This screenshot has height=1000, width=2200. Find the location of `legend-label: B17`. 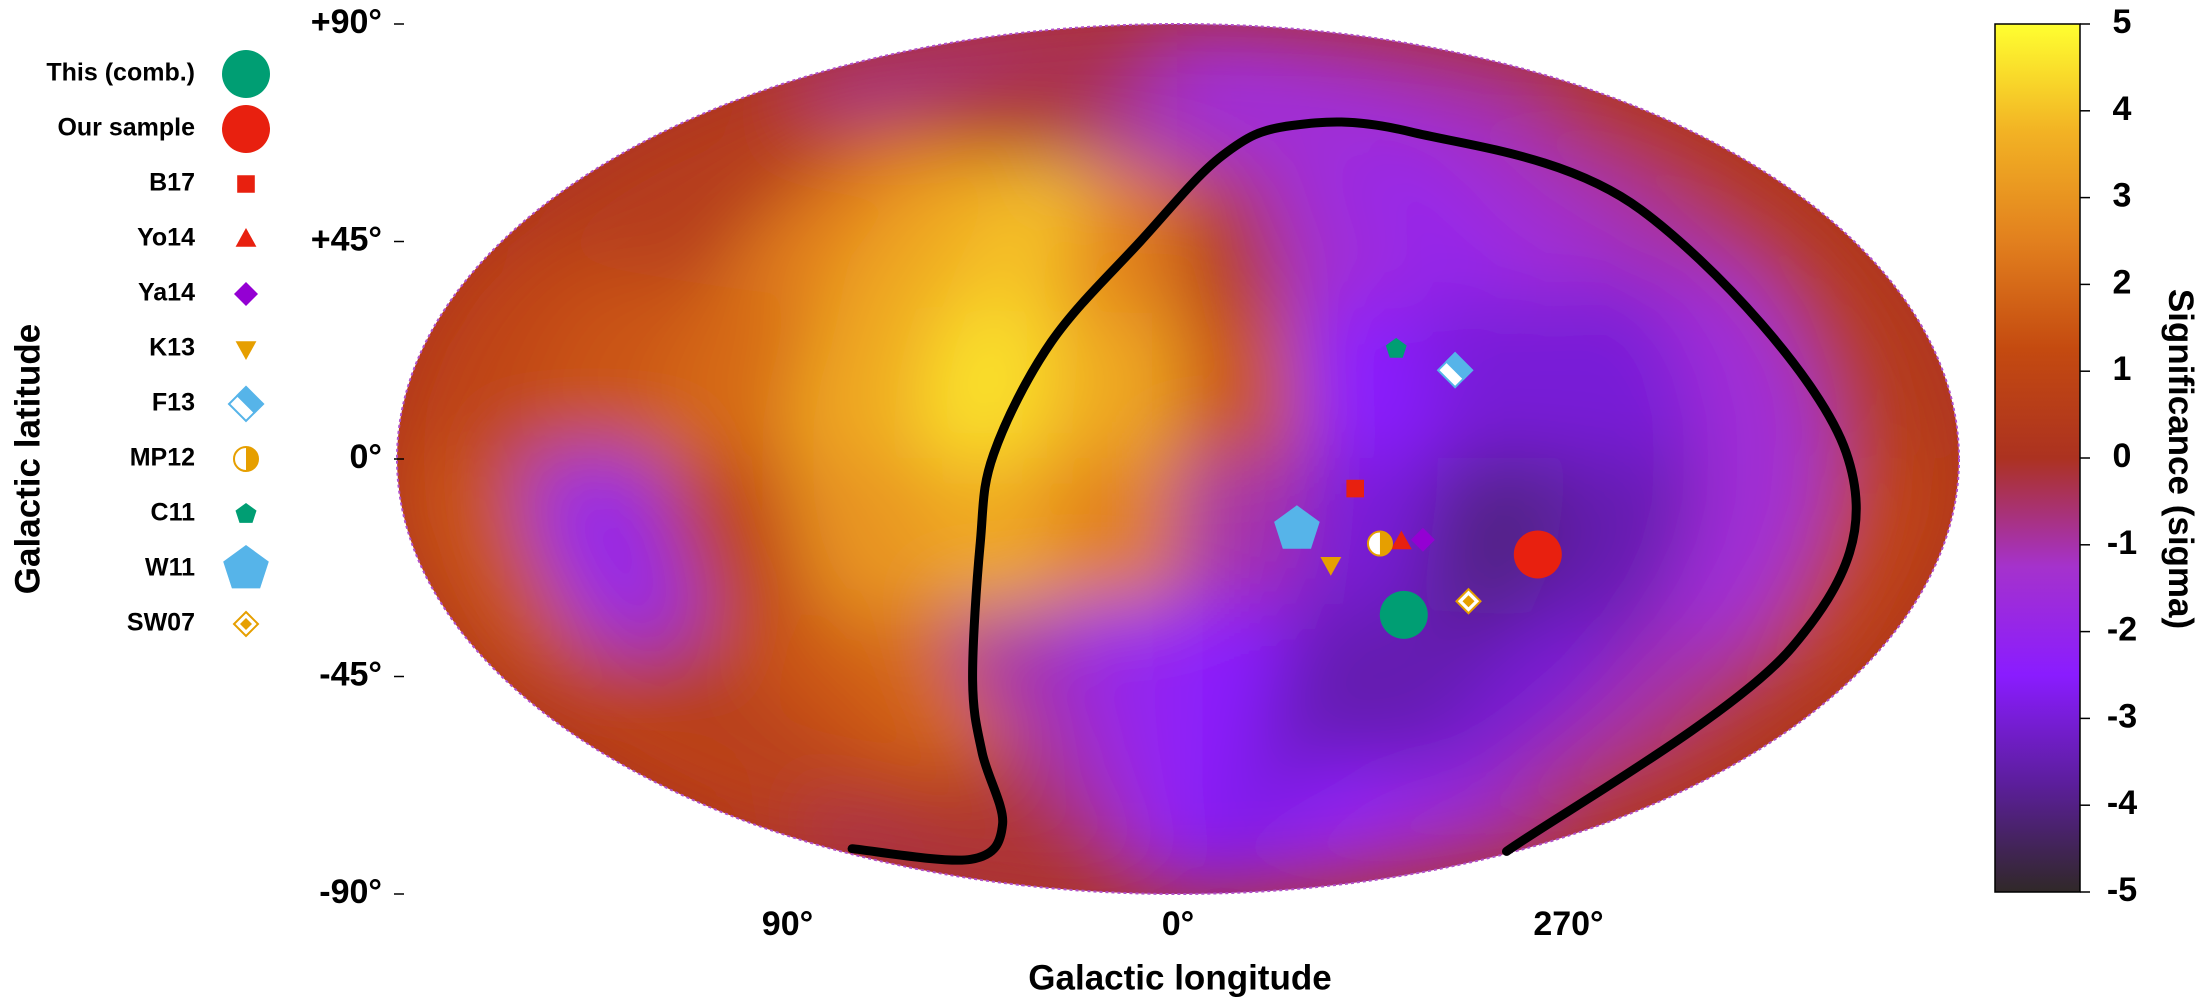

legend-label: B17 is located at coordinates (172, 183).